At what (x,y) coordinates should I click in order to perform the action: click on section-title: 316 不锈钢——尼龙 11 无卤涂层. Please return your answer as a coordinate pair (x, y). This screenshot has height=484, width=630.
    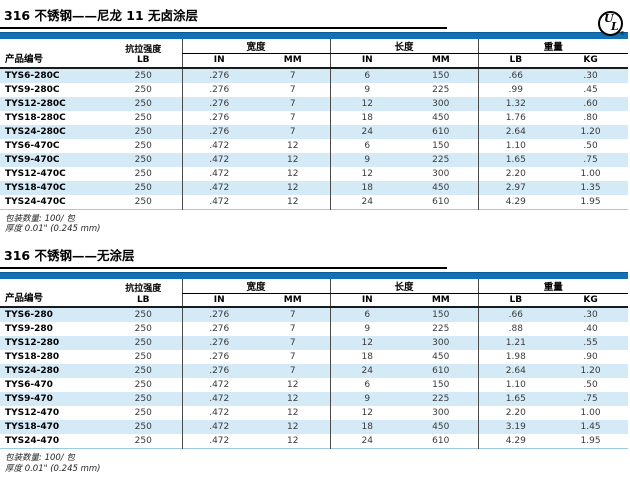
    Looking at the image, I should click on (223, 18).